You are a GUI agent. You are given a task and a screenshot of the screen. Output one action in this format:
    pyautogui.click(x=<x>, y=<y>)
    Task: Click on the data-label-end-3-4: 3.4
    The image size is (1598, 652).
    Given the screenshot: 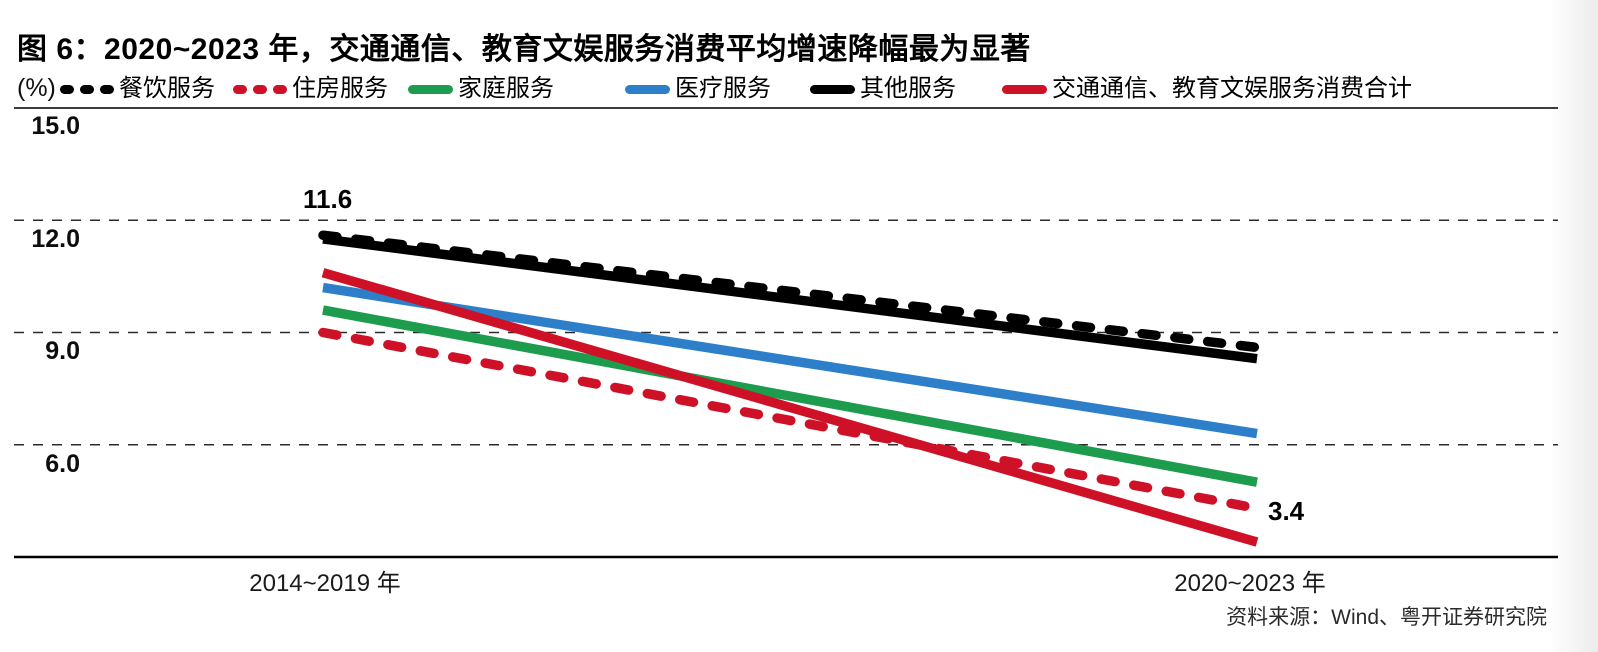 What is the action you would take?
    pyautogui.click(x=1286, y=511)
    